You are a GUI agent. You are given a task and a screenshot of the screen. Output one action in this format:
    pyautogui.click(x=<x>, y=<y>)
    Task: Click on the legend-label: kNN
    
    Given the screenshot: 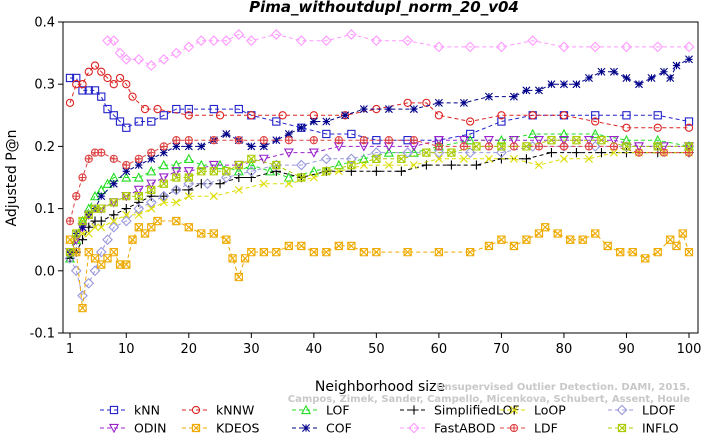 What is the action you would take?
    pyautogui.click(x=147, y=410)
    